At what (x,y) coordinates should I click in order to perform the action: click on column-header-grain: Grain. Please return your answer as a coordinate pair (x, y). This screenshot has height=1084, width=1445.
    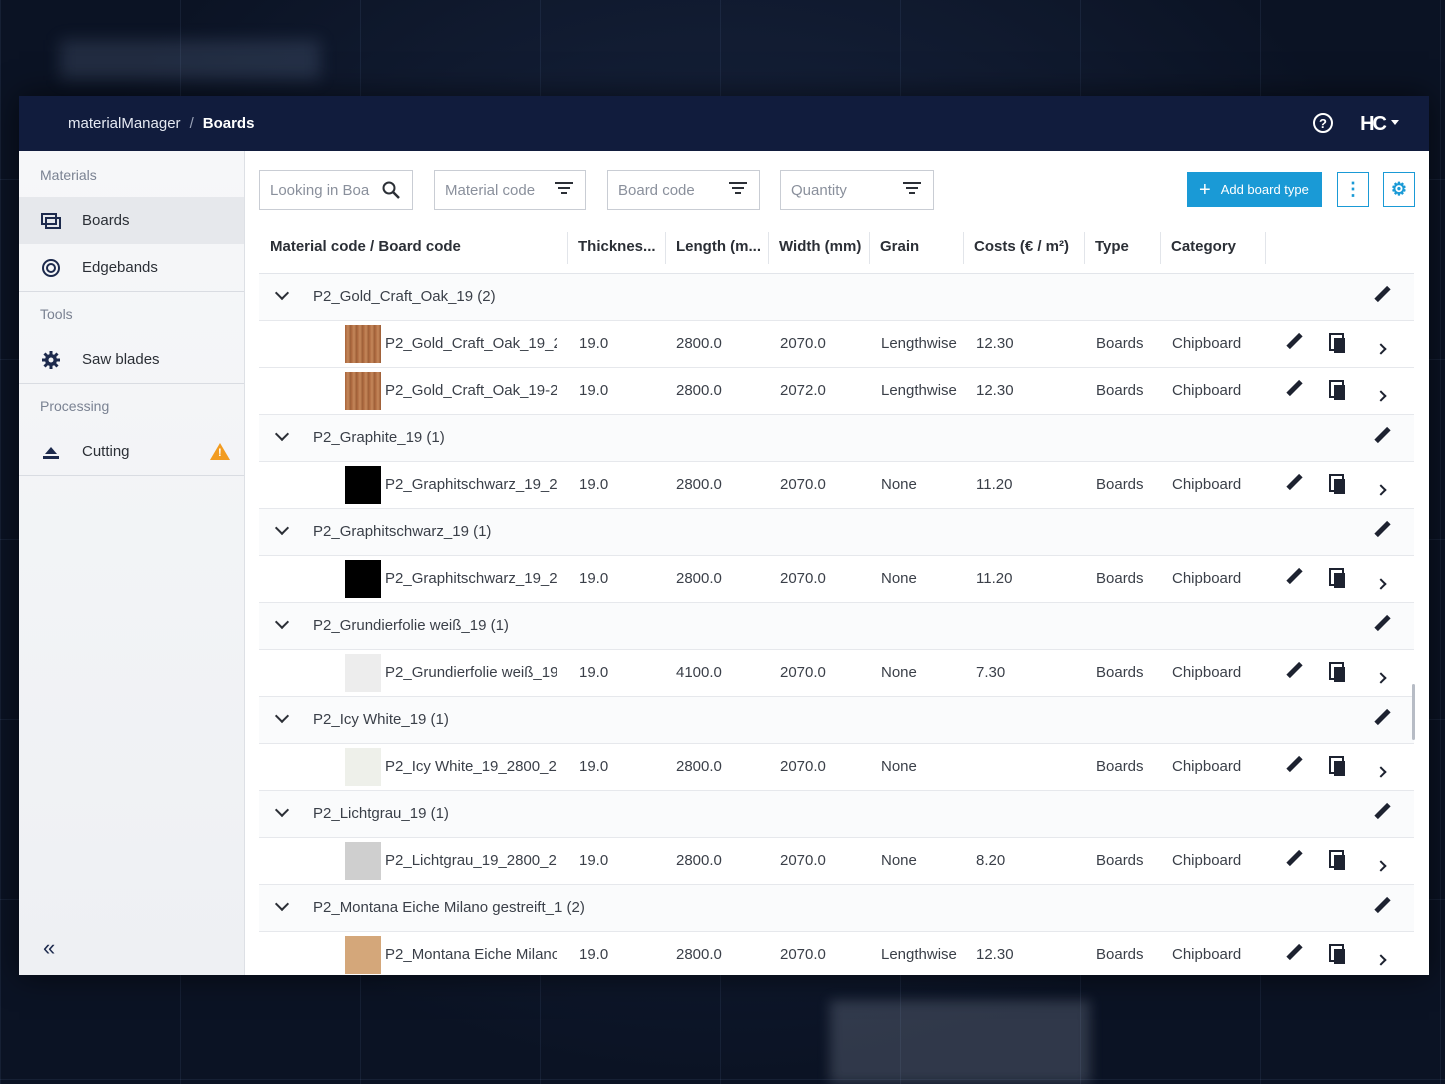
    Looking at the image, I should click on (900, 246).